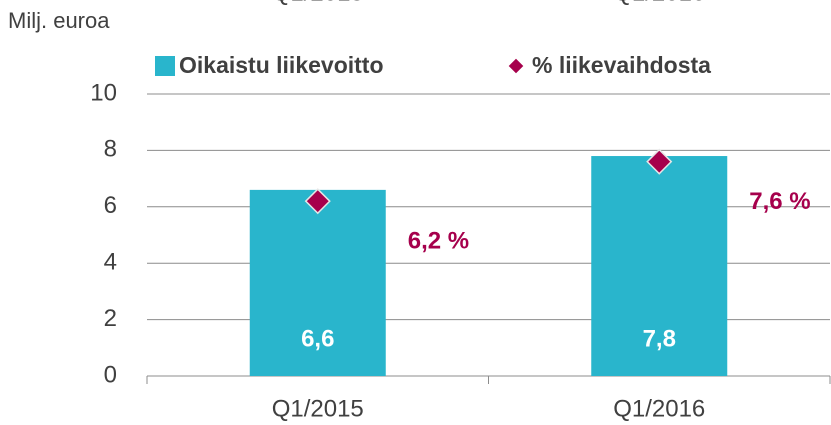  Describe the element at coordinates (318, 3) in the screenshot. I see `x-top-label: Q1/2015` at that location.